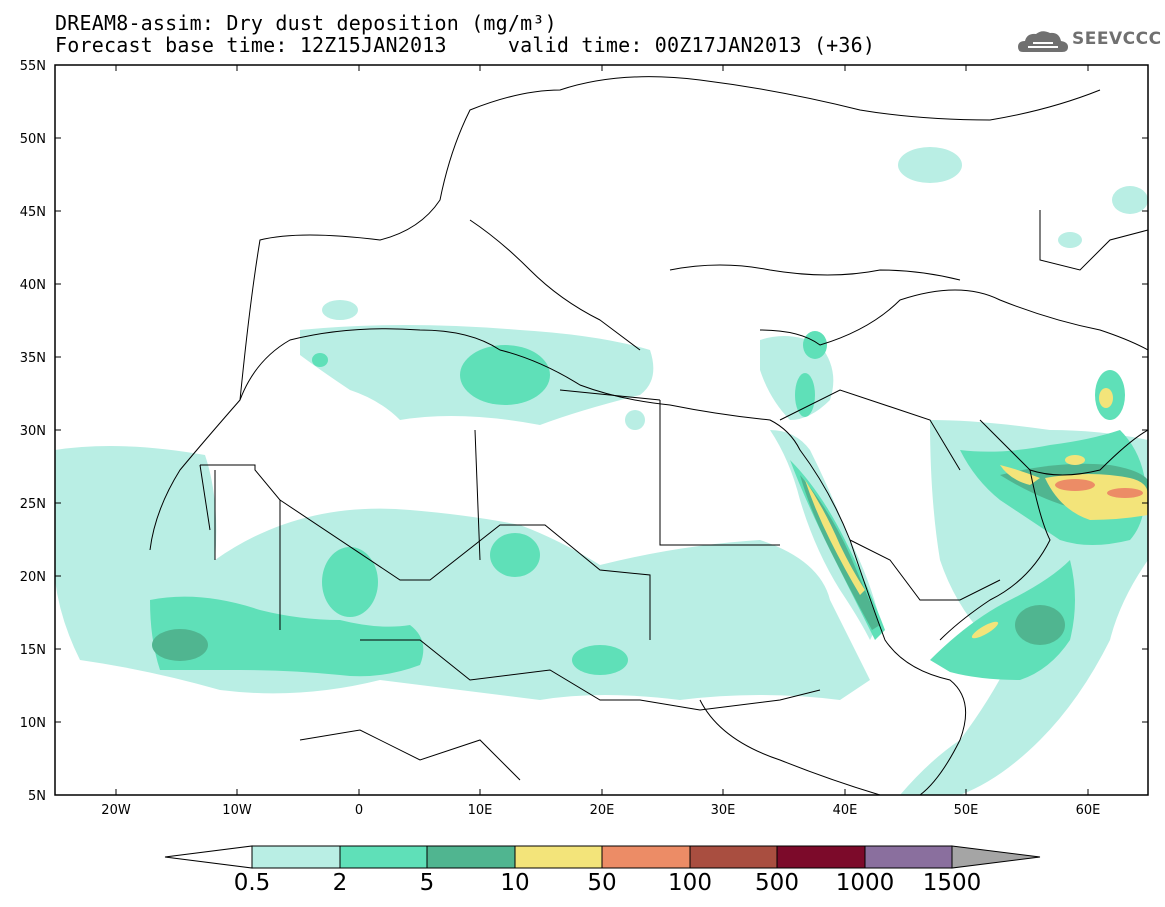 This screenshot has width=1165, height=907. I want to click on lon-label: 30E, so click(723, 810).